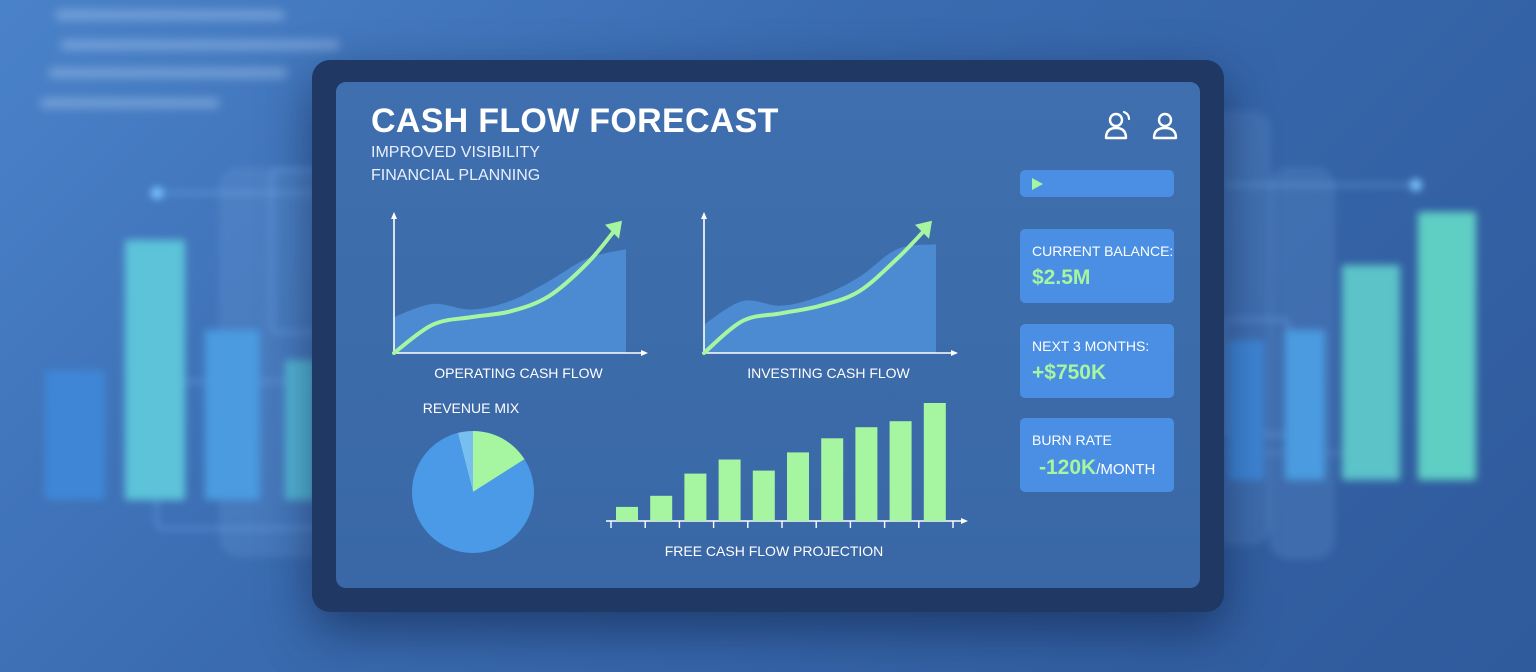  What do you see at coordinates (964, 521) in the screenshot?
I see `bar-x-arrow` at bounding box center [964, 521].